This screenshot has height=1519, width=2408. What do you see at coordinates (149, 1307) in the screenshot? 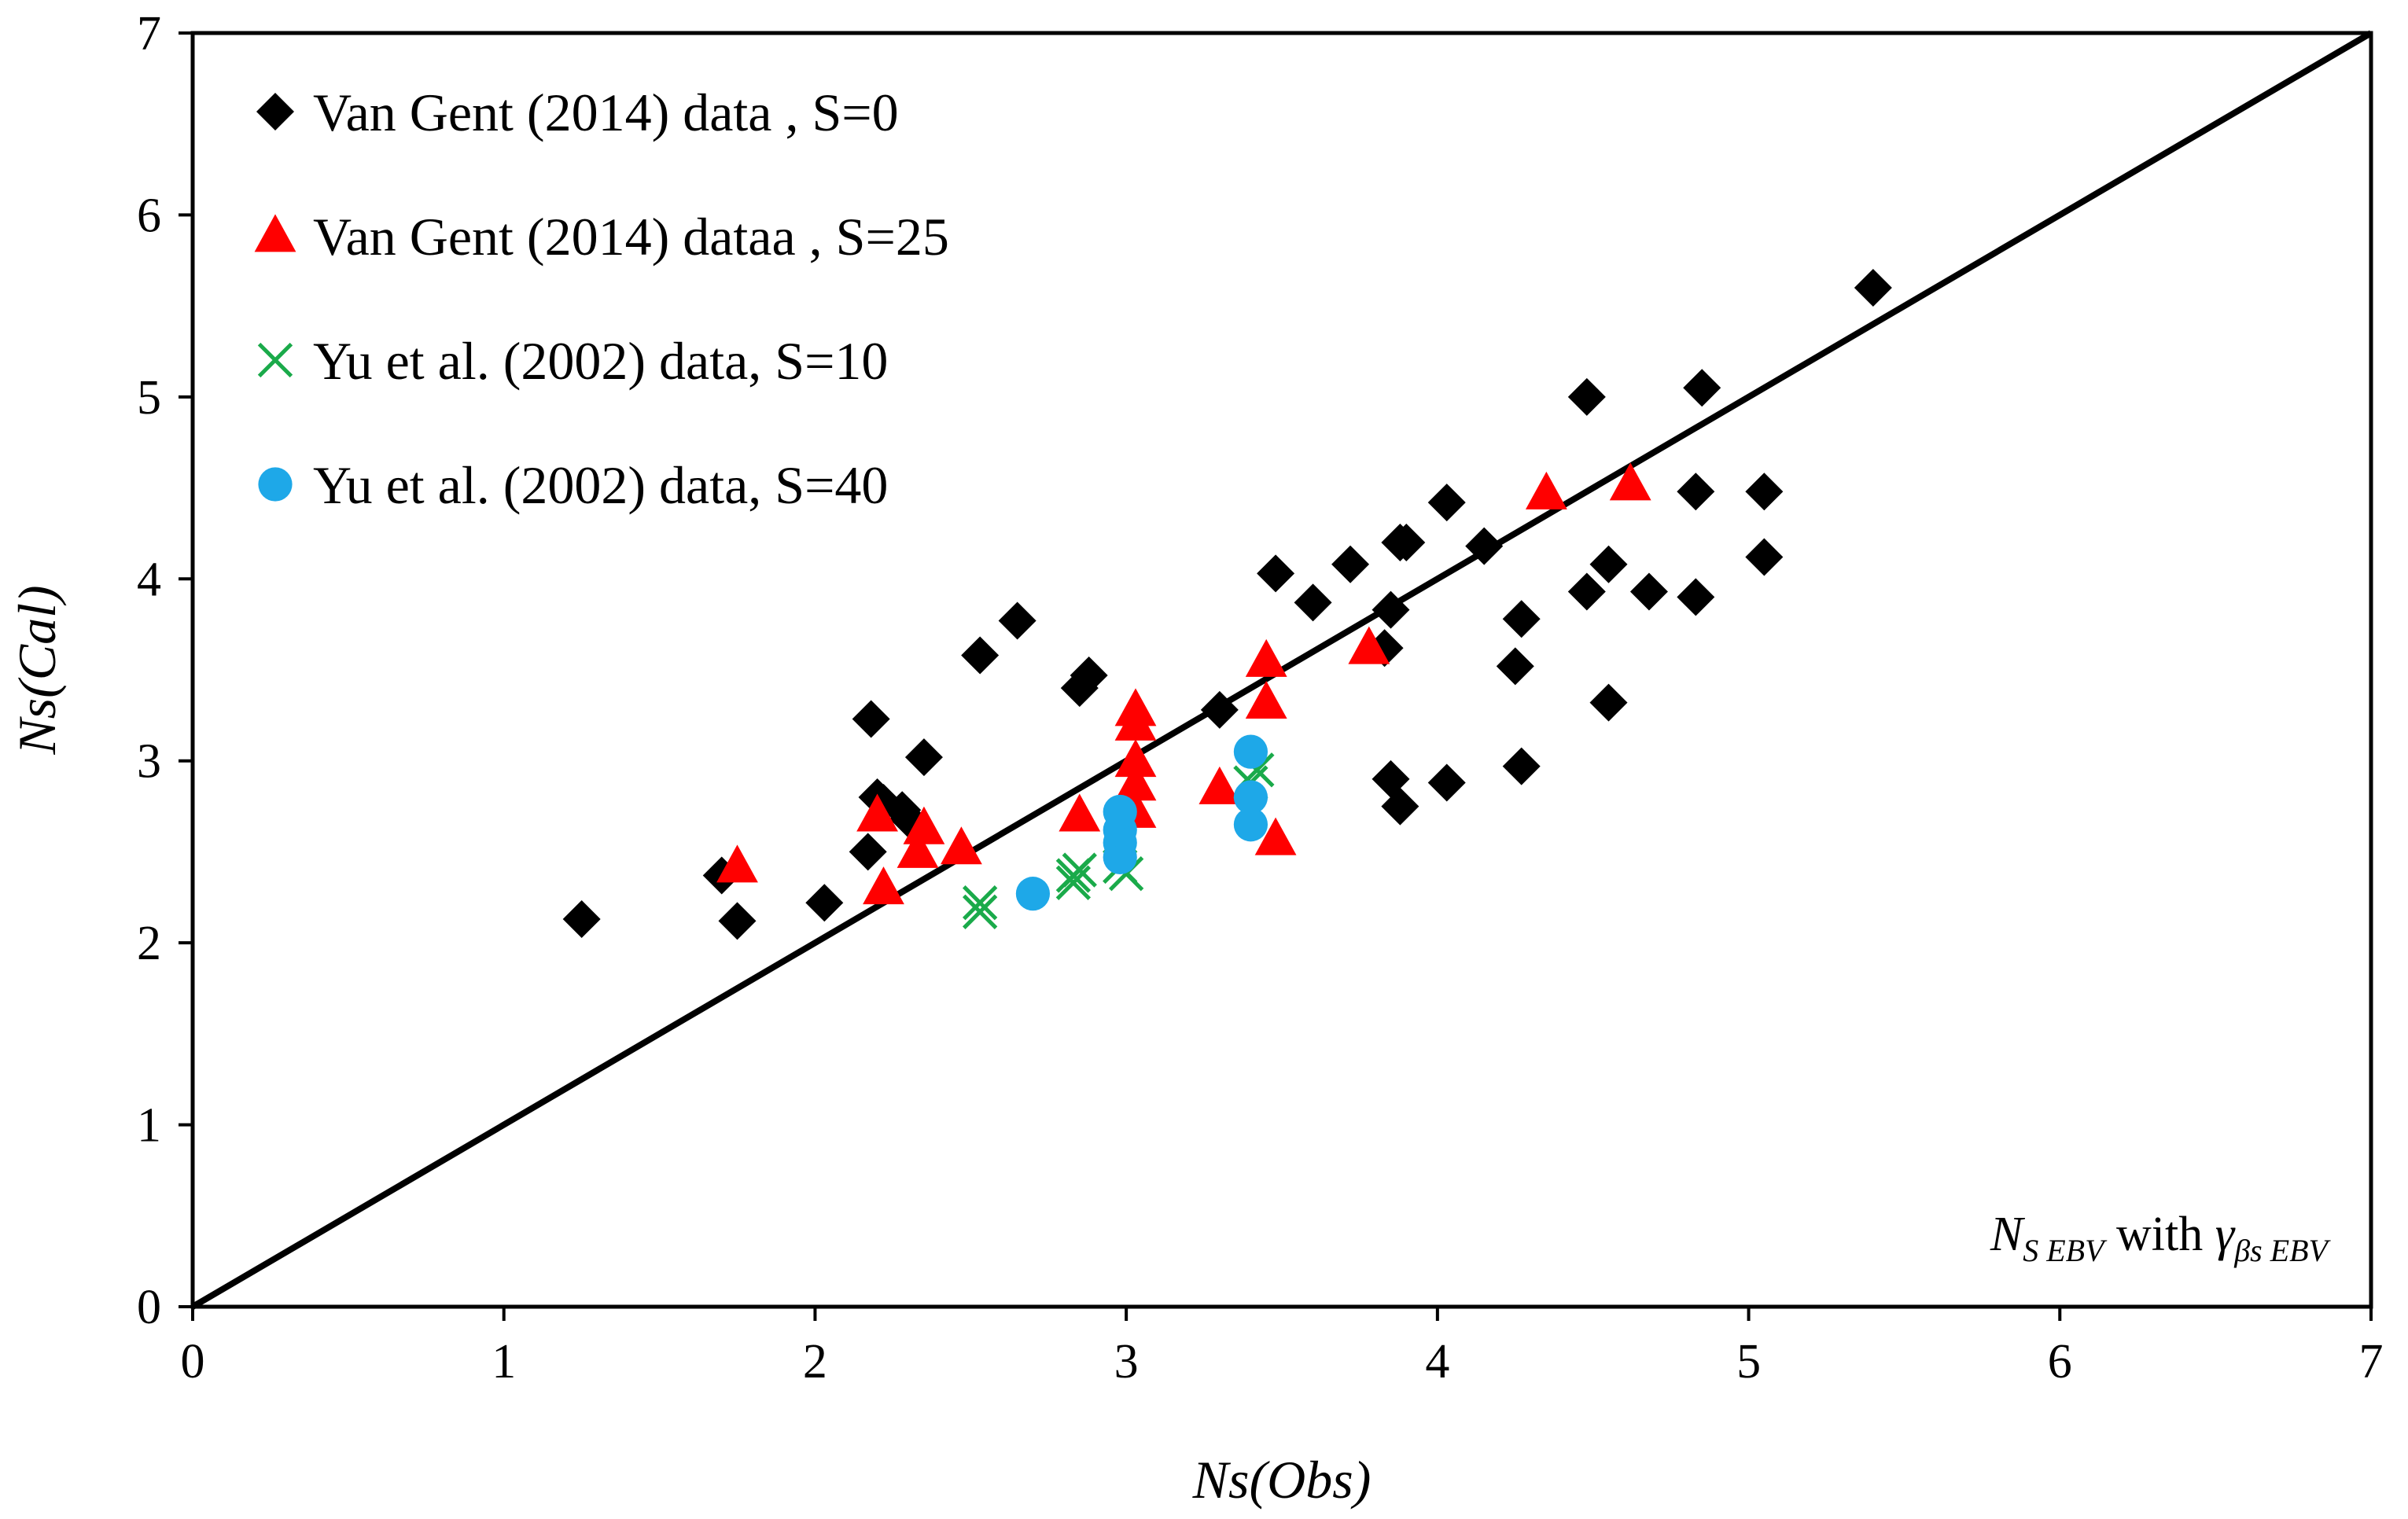
I see `y-tick-label: 0` at bounding box center [149, 1307].